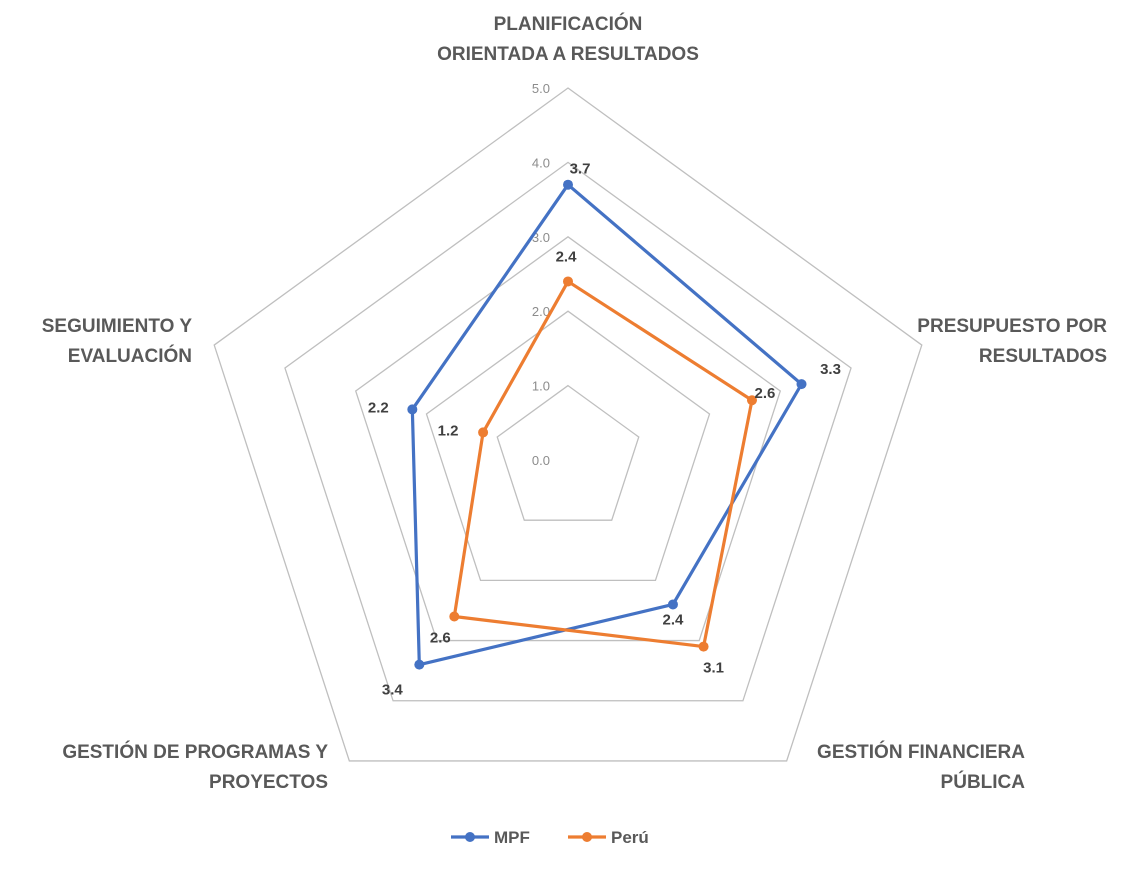 The width and height of the screenshot is (1138, 873). What do you see at coordinates (541, 386) in the screenshot?
I see `tick-label: 1.0` at bounding box center [541, 386].